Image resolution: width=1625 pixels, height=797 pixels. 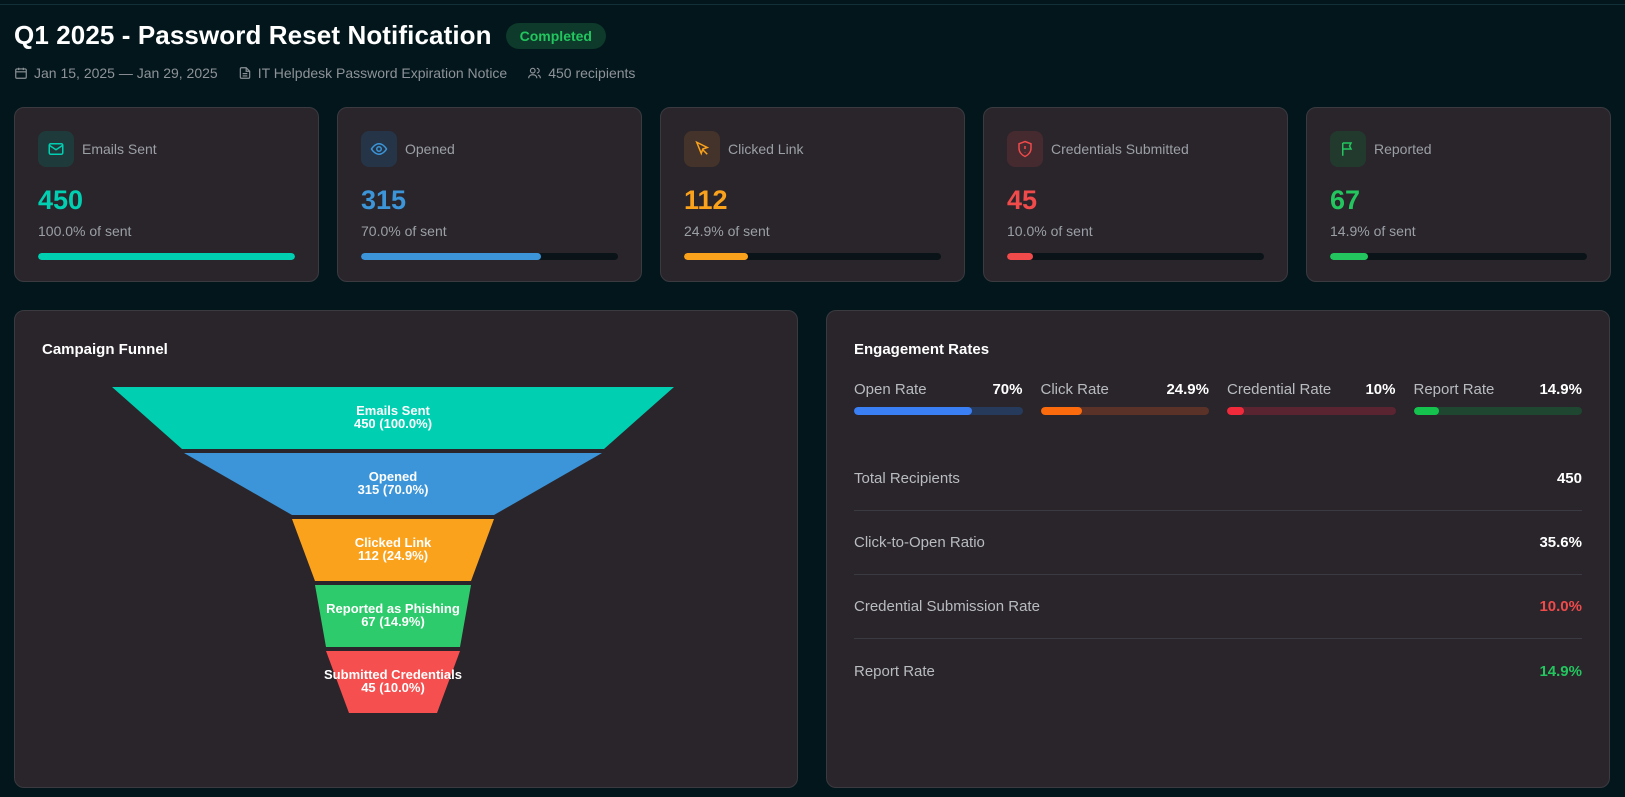 I want to click on rate-name: Click Rate, so click(x=1074, y=389).